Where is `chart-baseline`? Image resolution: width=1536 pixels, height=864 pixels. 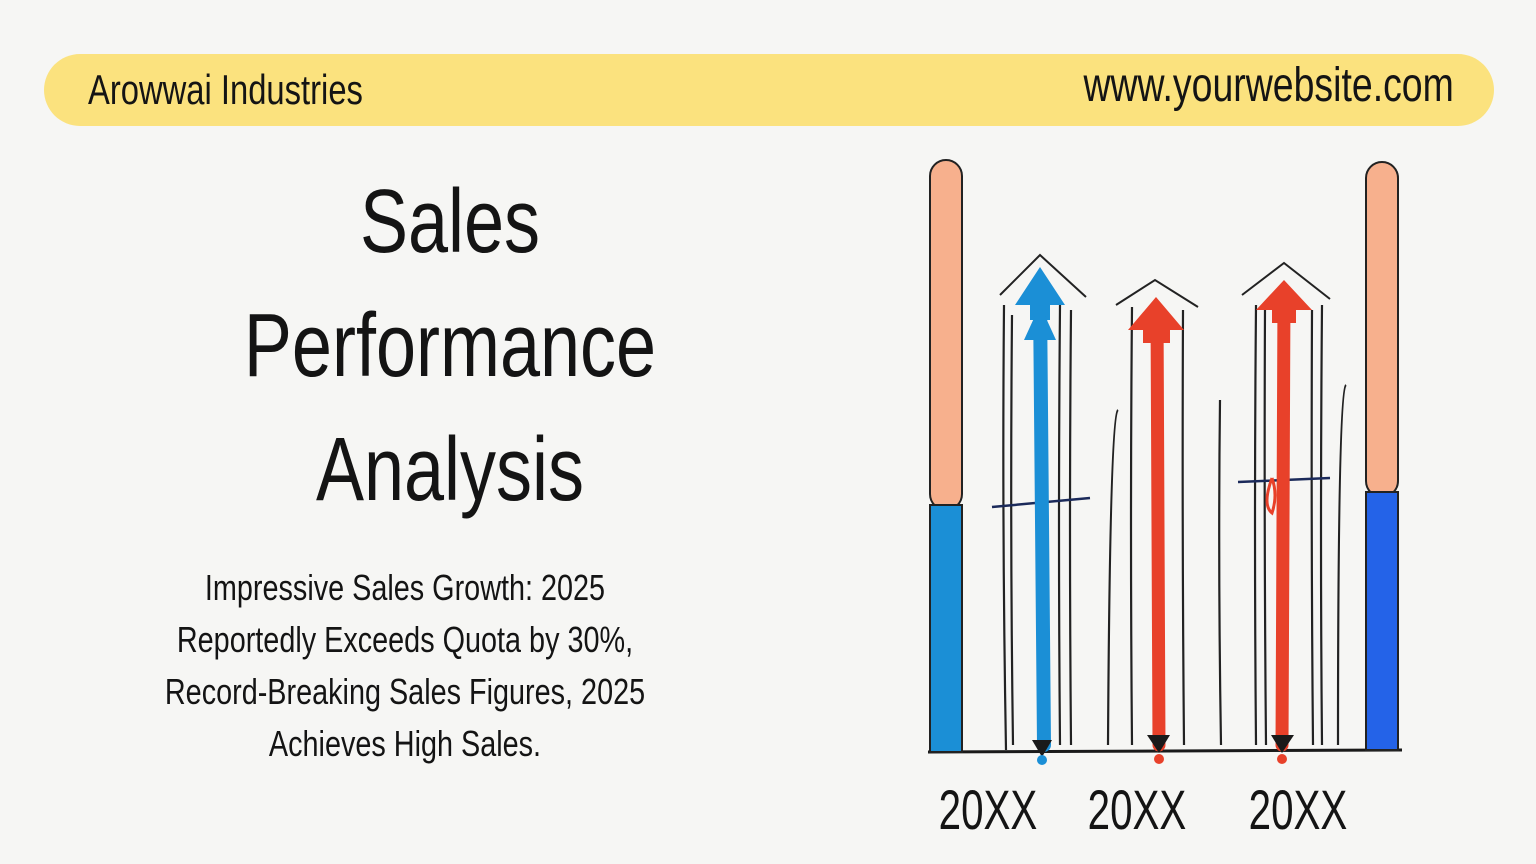
chart-baseline is located at coordinates (1165, 751).